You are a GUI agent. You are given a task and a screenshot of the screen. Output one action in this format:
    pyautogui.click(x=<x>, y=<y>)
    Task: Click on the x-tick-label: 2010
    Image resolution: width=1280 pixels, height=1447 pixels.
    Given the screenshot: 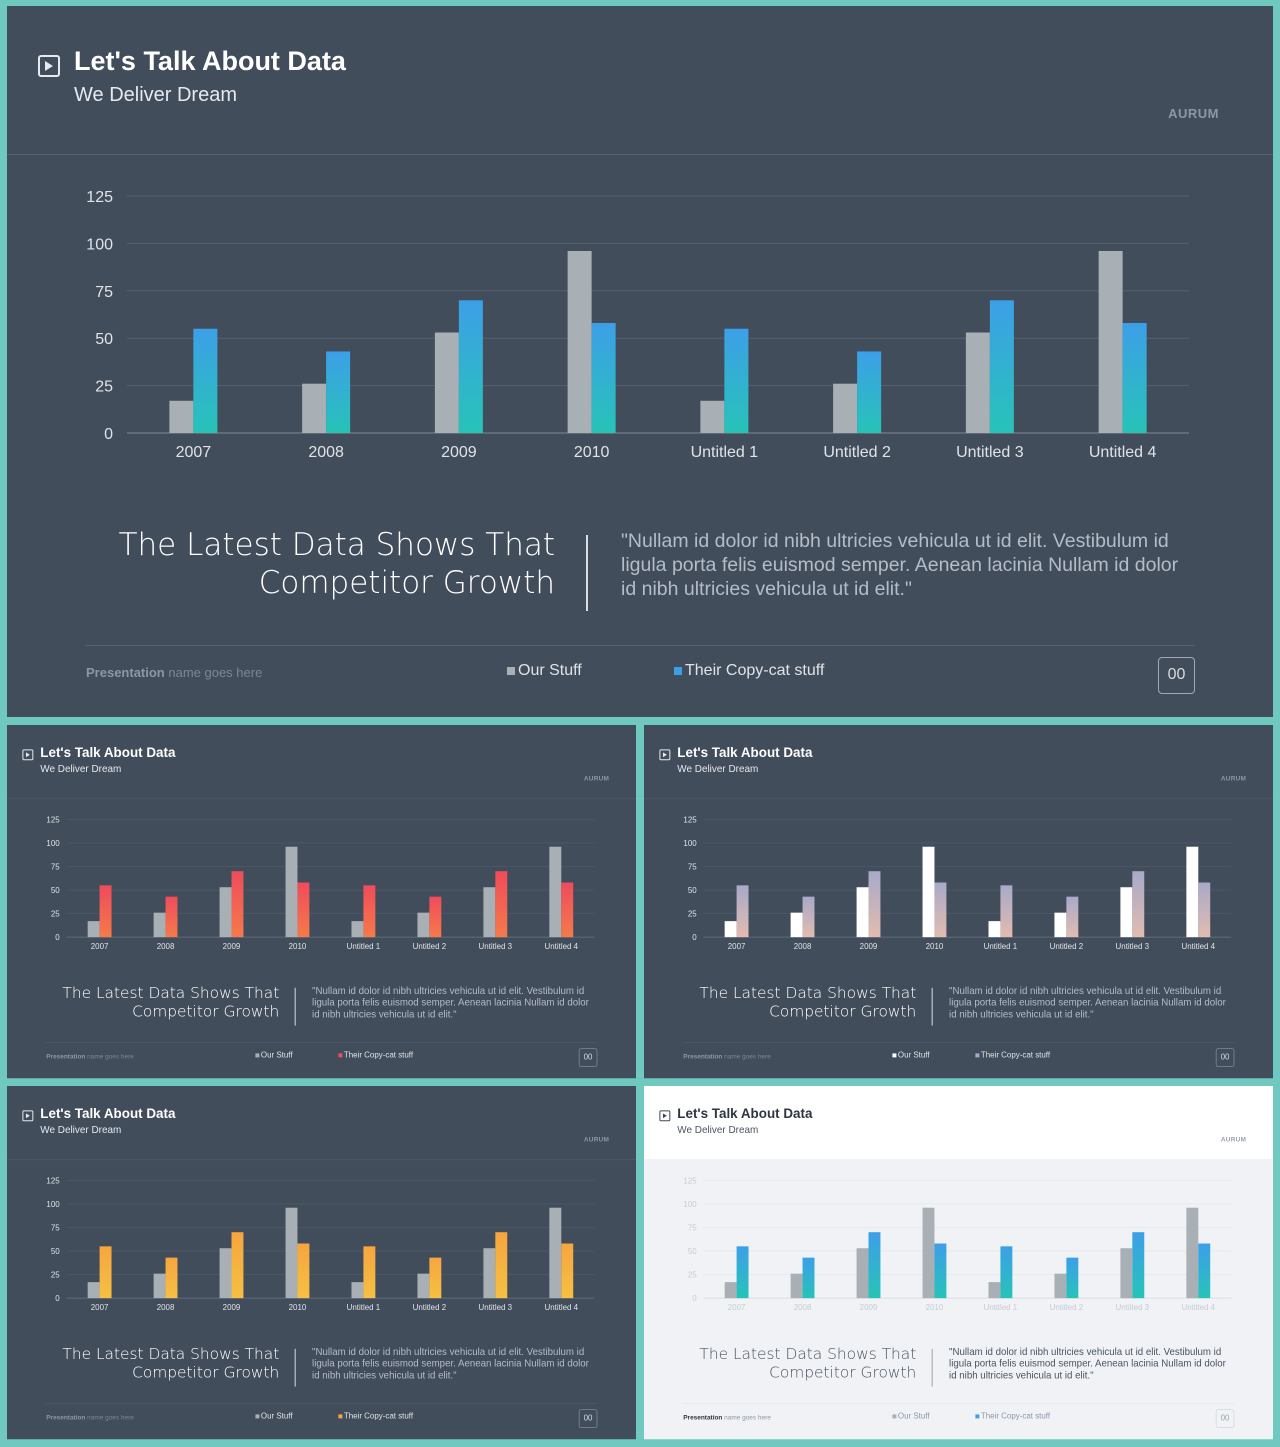 What is the action you would take?
    pyautogui.click(x=592, y=452)
    